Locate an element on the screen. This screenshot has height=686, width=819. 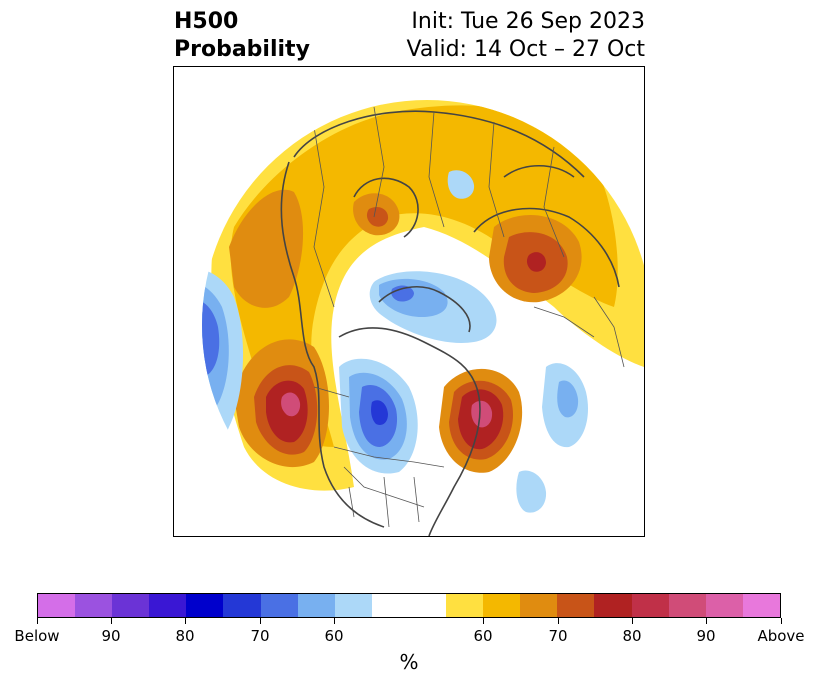
above-peak-europe is located at coordinates (536, 262).